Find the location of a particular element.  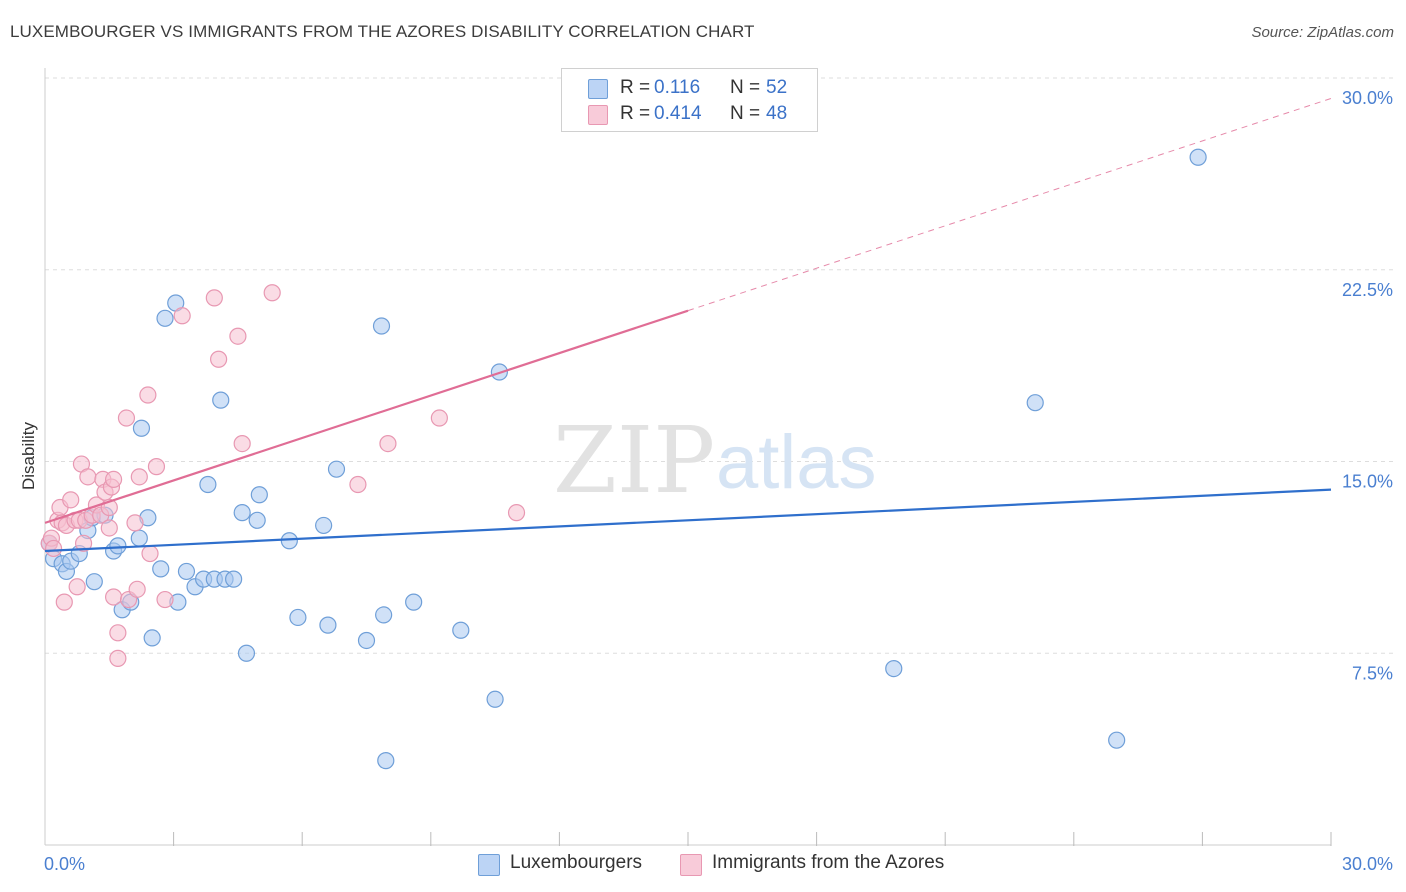

legend-label-azores: Immigrants from the Azores is located at coordinates (828, 862).